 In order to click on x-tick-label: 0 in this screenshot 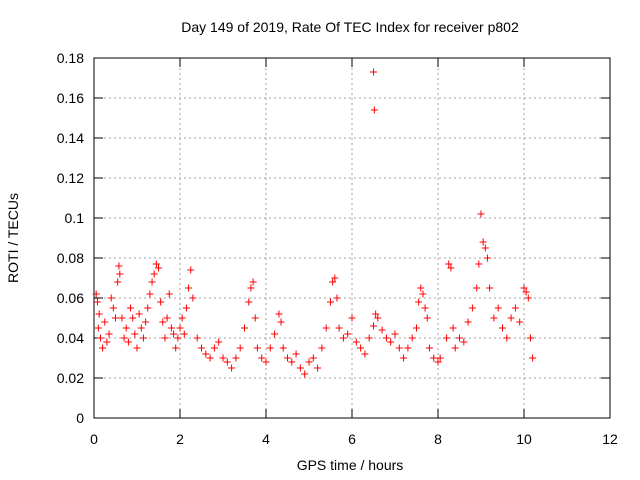, I will do `click(94, 439)`.